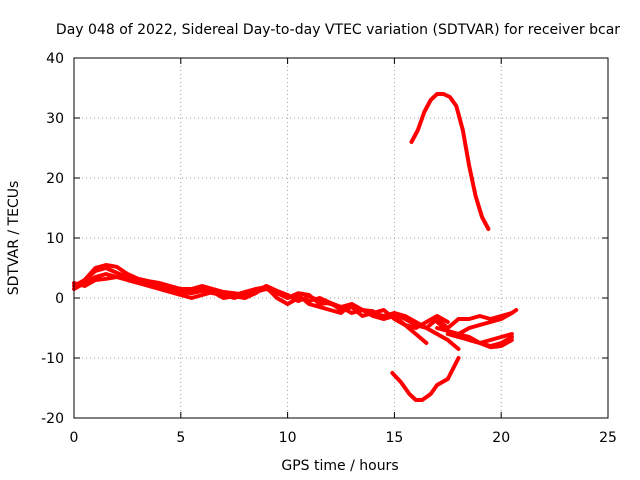 The image size is (640, 480). Describe the element at coordinates (425, 379) in the screenshot. I see `series-line-low-dip-arc` at that location.